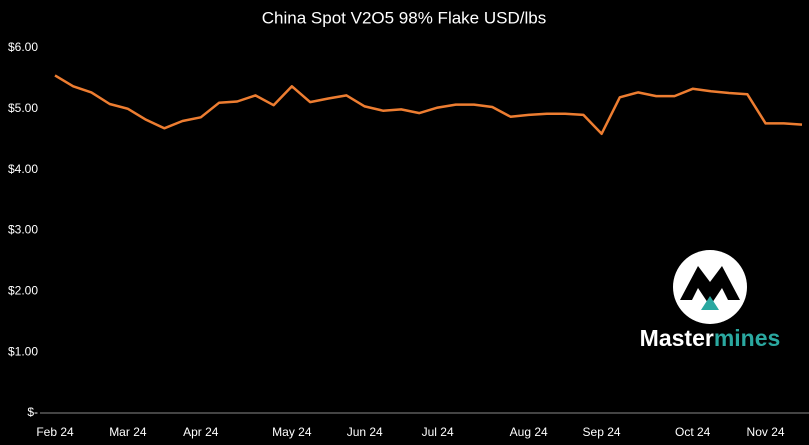 This screenshot has width=809, height=445. What do you see at coordinates (128, 432) in the screenshot?
I see `x-tick-label: Mar 24` at bounding box center [128, 432].